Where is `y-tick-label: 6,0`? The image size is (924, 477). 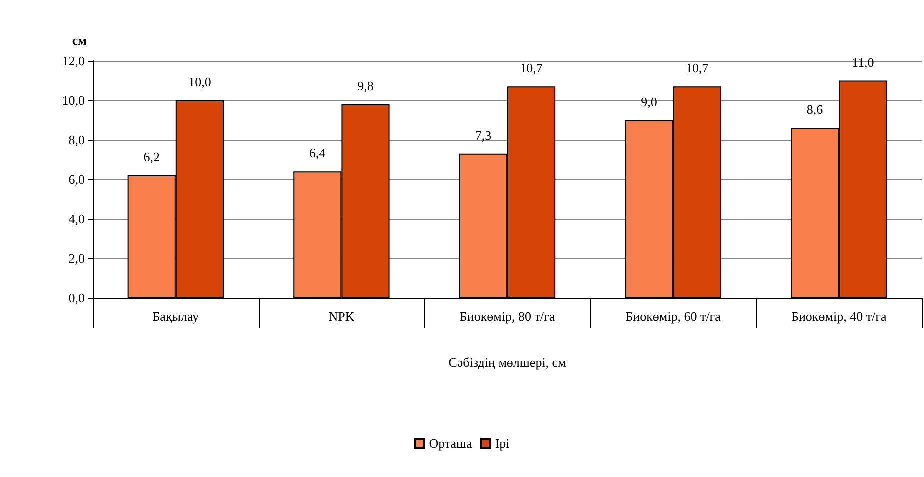 y-tick-label: 6,0 is located at coordinates (76, 179).